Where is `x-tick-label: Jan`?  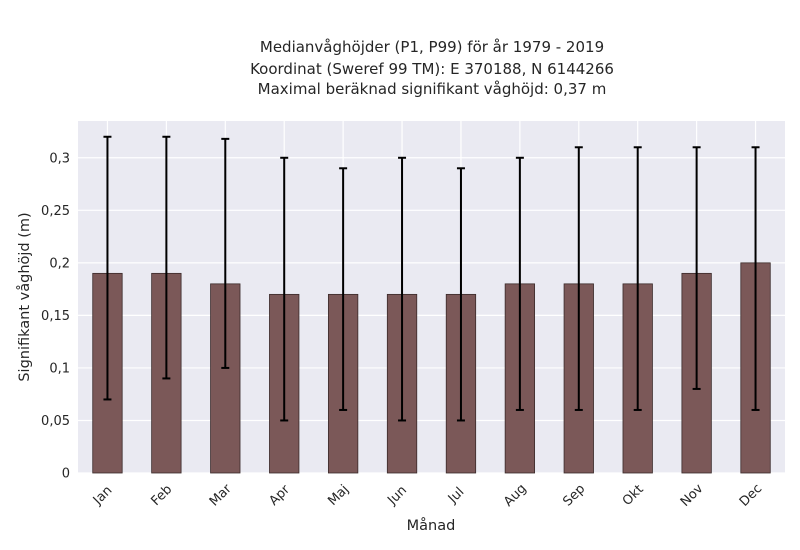 x-tick-label: Jan is located at coordinates (102, 495).